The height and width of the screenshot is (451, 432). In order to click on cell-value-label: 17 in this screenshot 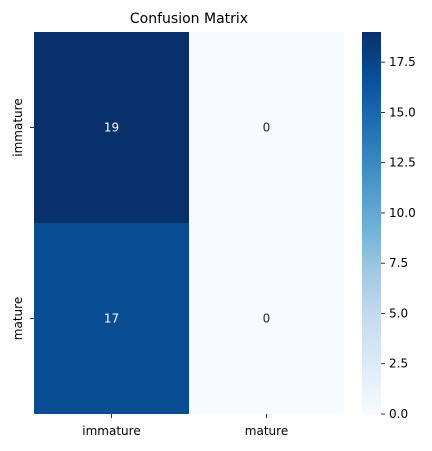, I will do `click(111, 319)`.